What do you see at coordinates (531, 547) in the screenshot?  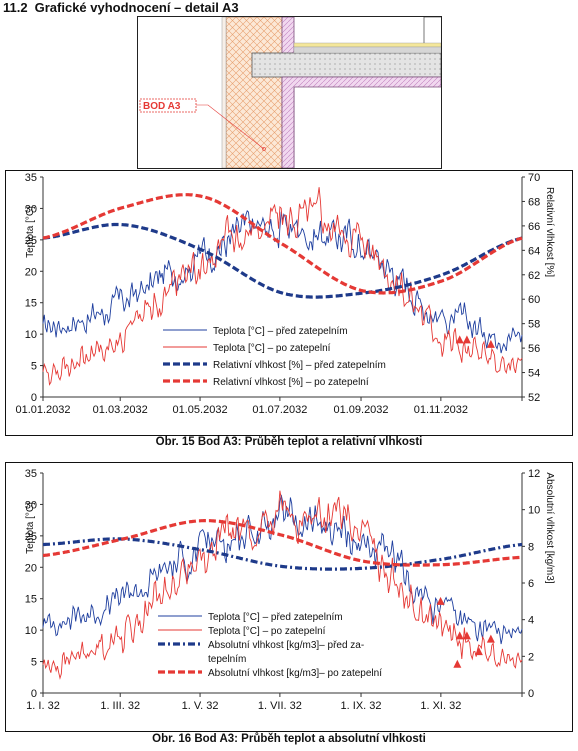 I see `right-tick-label: 8` at bounding box center [531, 547].